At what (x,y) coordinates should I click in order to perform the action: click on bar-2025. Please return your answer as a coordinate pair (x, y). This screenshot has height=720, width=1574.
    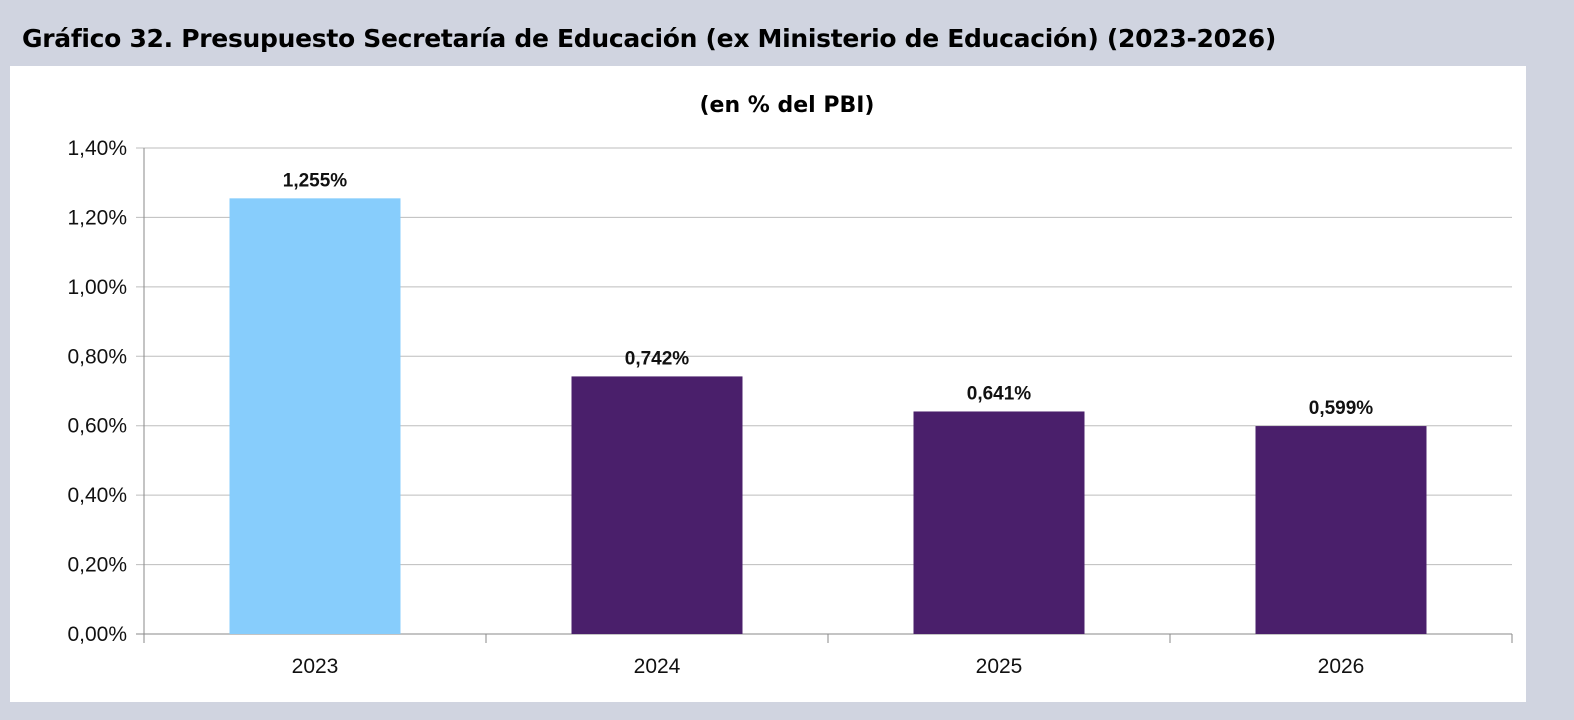
    Looking at the image, I should click on (999, 522).